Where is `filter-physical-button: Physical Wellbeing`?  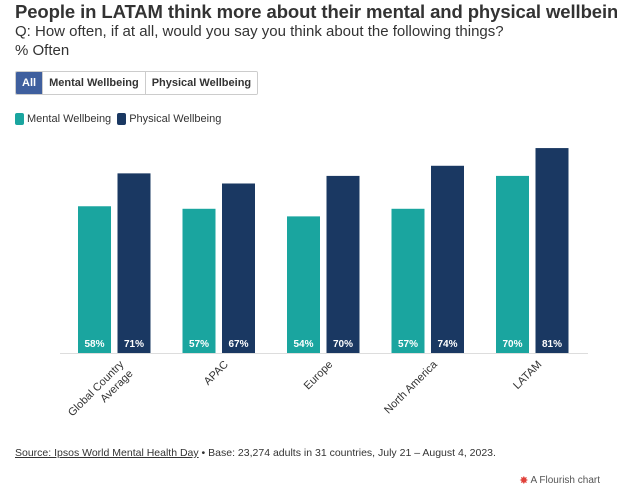 filter-physical-button: Physical Wellbeing is located at coordinates (201, 83).